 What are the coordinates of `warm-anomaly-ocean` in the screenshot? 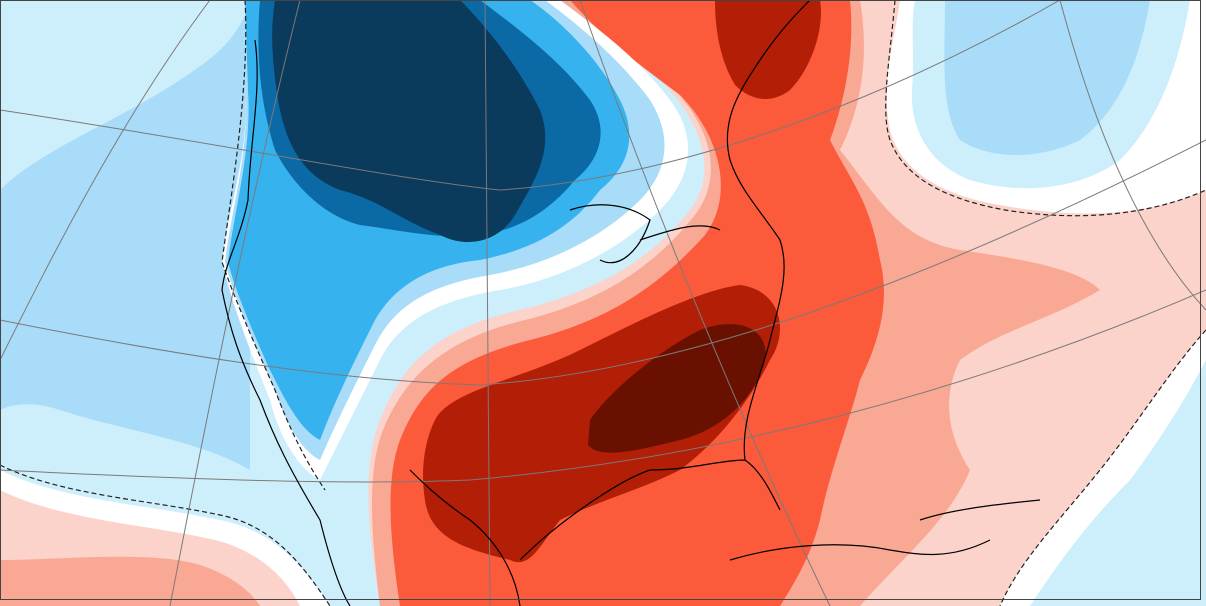 It's located at (130, 581).